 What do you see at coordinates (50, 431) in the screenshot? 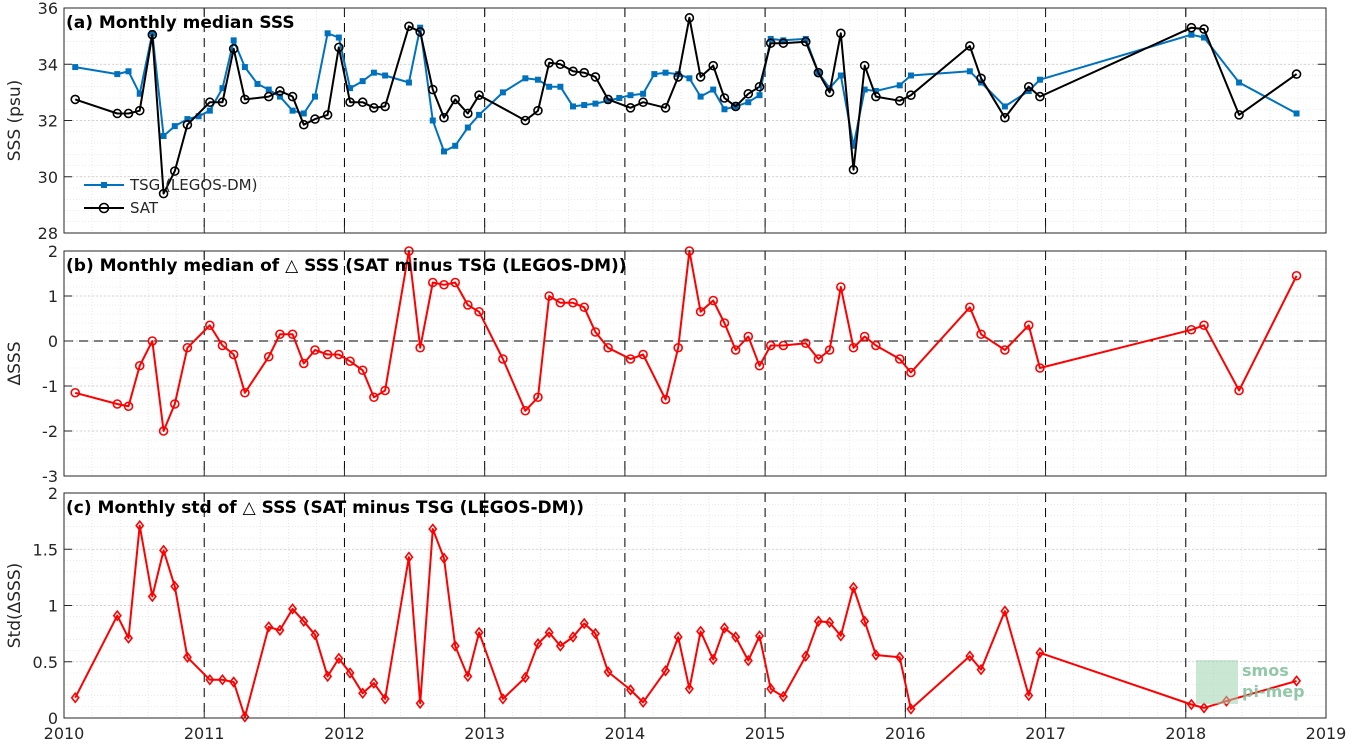
I see `y-tick-label: -2` at bounding box center [50, 431].